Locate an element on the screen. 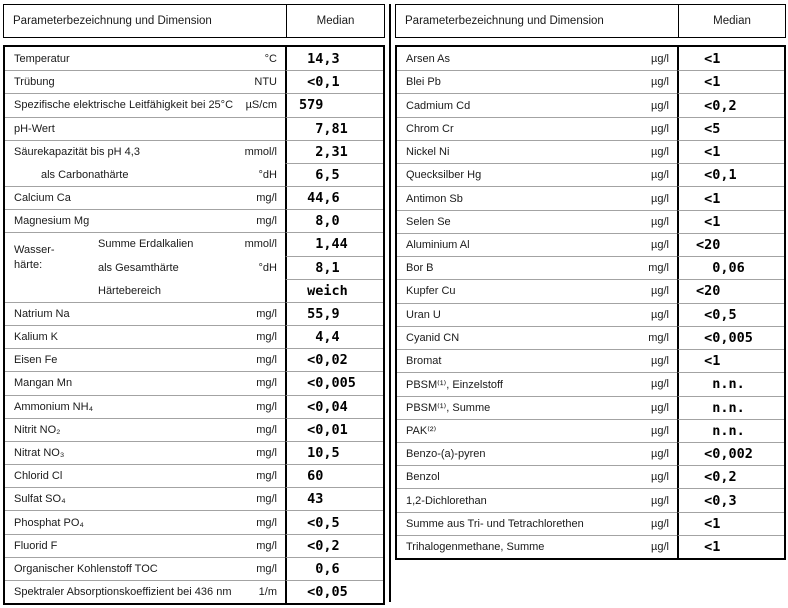 This screenshot has width=788, height=608. parameter-name: Kupfer Cu is located at coordinates (431, 291).